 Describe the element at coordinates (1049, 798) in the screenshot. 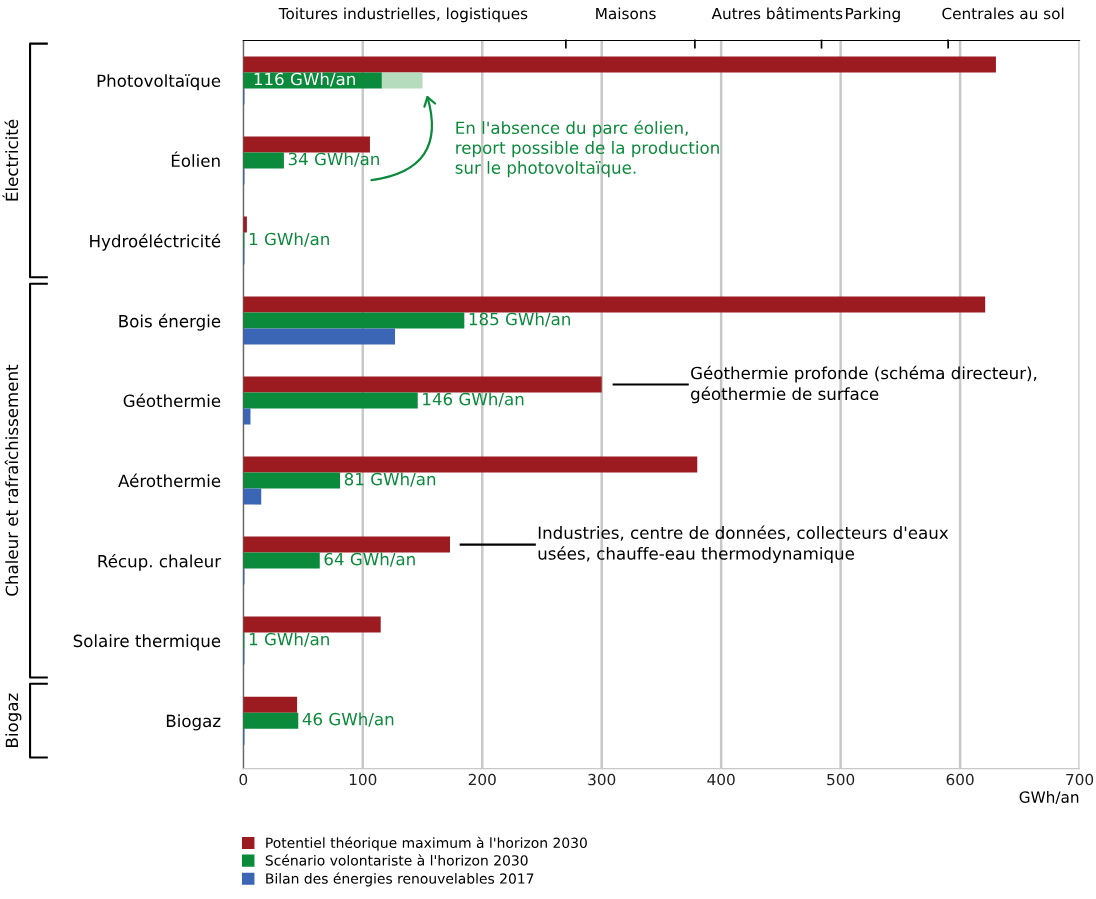

I see `x-axis-title: GWh/an` at that location.